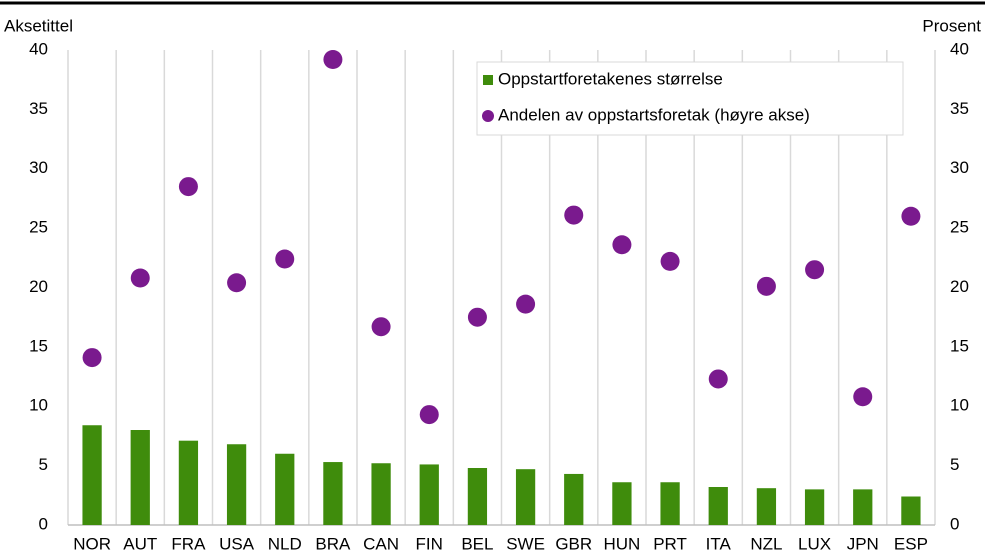  I want to click on x-tick-label: BEL, so click(477, 543).